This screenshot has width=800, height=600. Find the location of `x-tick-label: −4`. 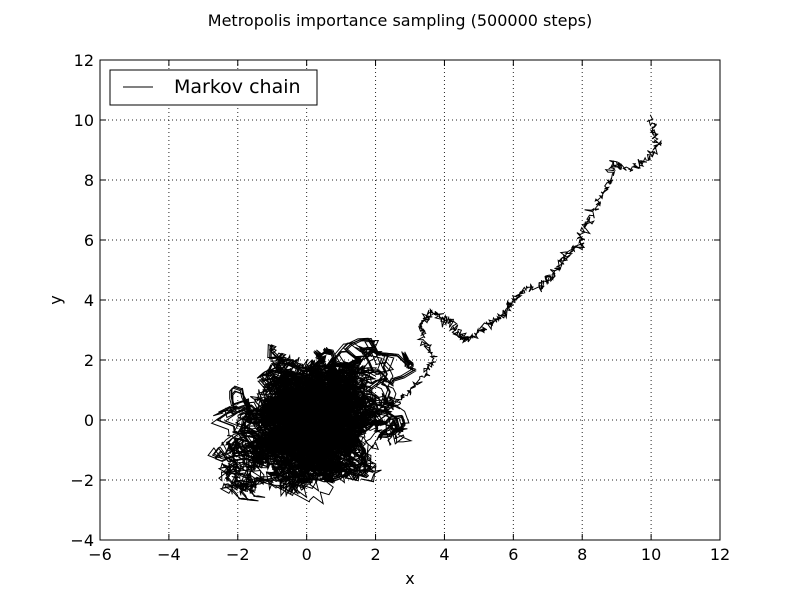

x-tick-label: −4 is located at coordinates (169, 554).